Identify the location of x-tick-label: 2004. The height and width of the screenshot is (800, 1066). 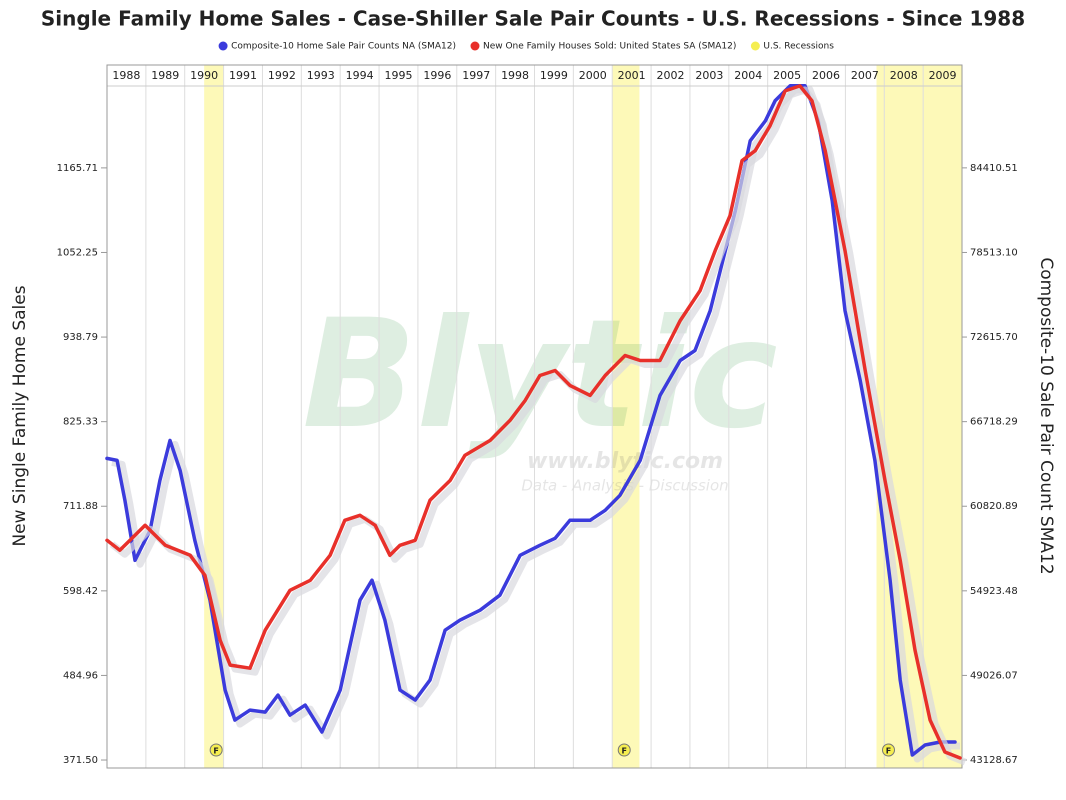
(748, 75).